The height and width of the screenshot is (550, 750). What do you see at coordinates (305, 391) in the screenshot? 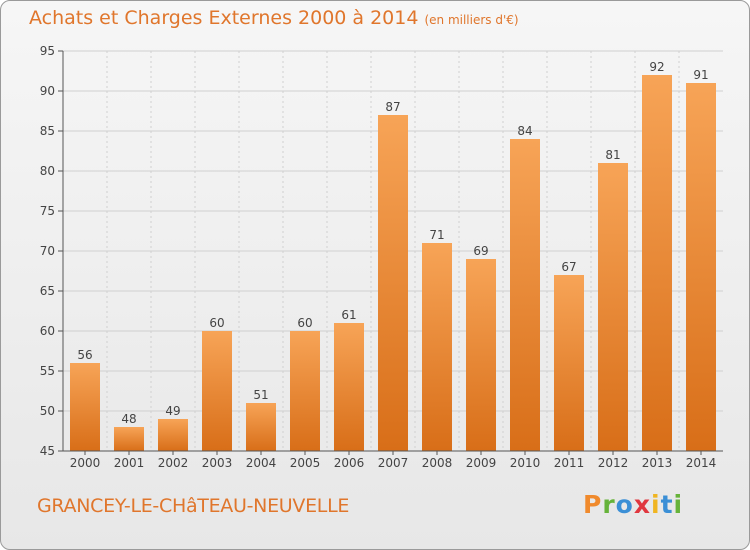
I see `bar-2005` at bounding box center [305, 391].